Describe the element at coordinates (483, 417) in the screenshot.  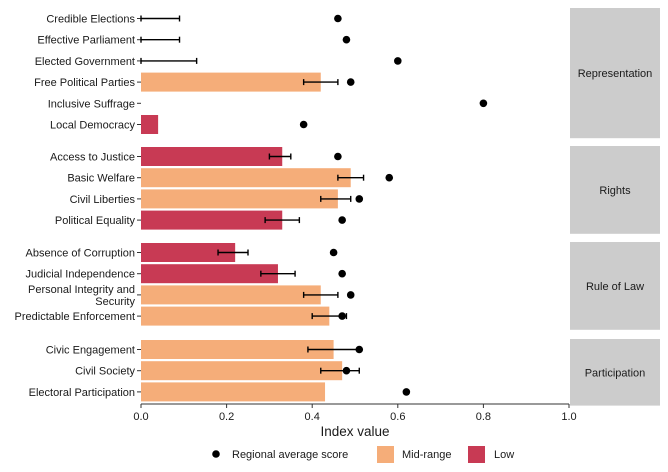
I see `x-tick-label: 0.8` at that location.